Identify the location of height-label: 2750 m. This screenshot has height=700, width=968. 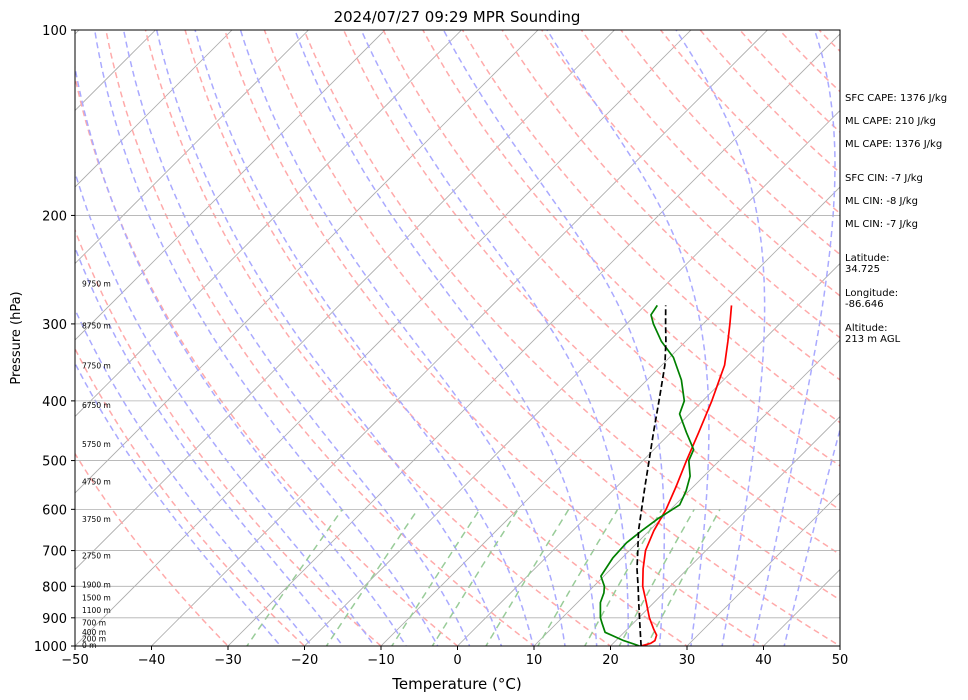
(96, 555).